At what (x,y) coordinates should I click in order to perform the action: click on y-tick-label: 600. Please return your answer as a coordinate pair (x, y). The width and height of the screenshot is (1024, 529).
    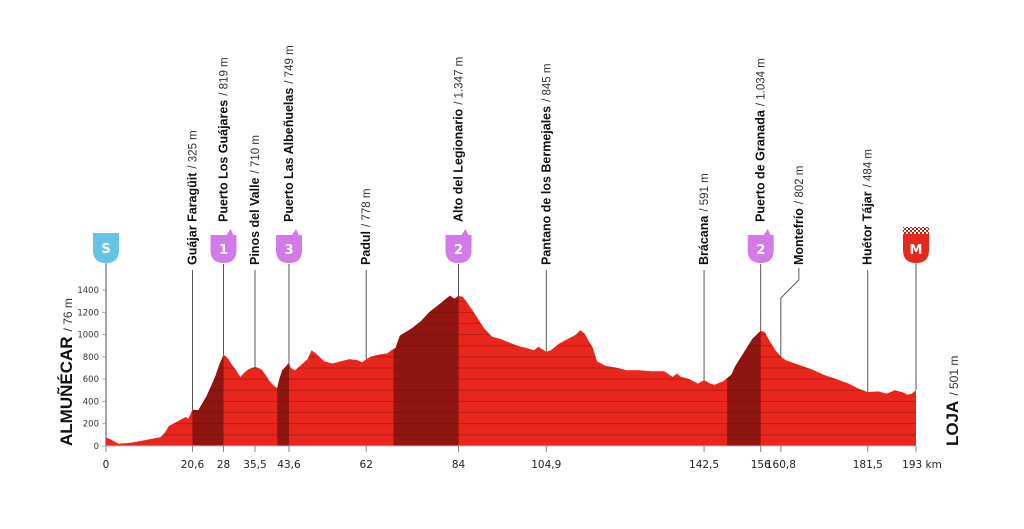
    Looking at the image, I should click on (91, 380).